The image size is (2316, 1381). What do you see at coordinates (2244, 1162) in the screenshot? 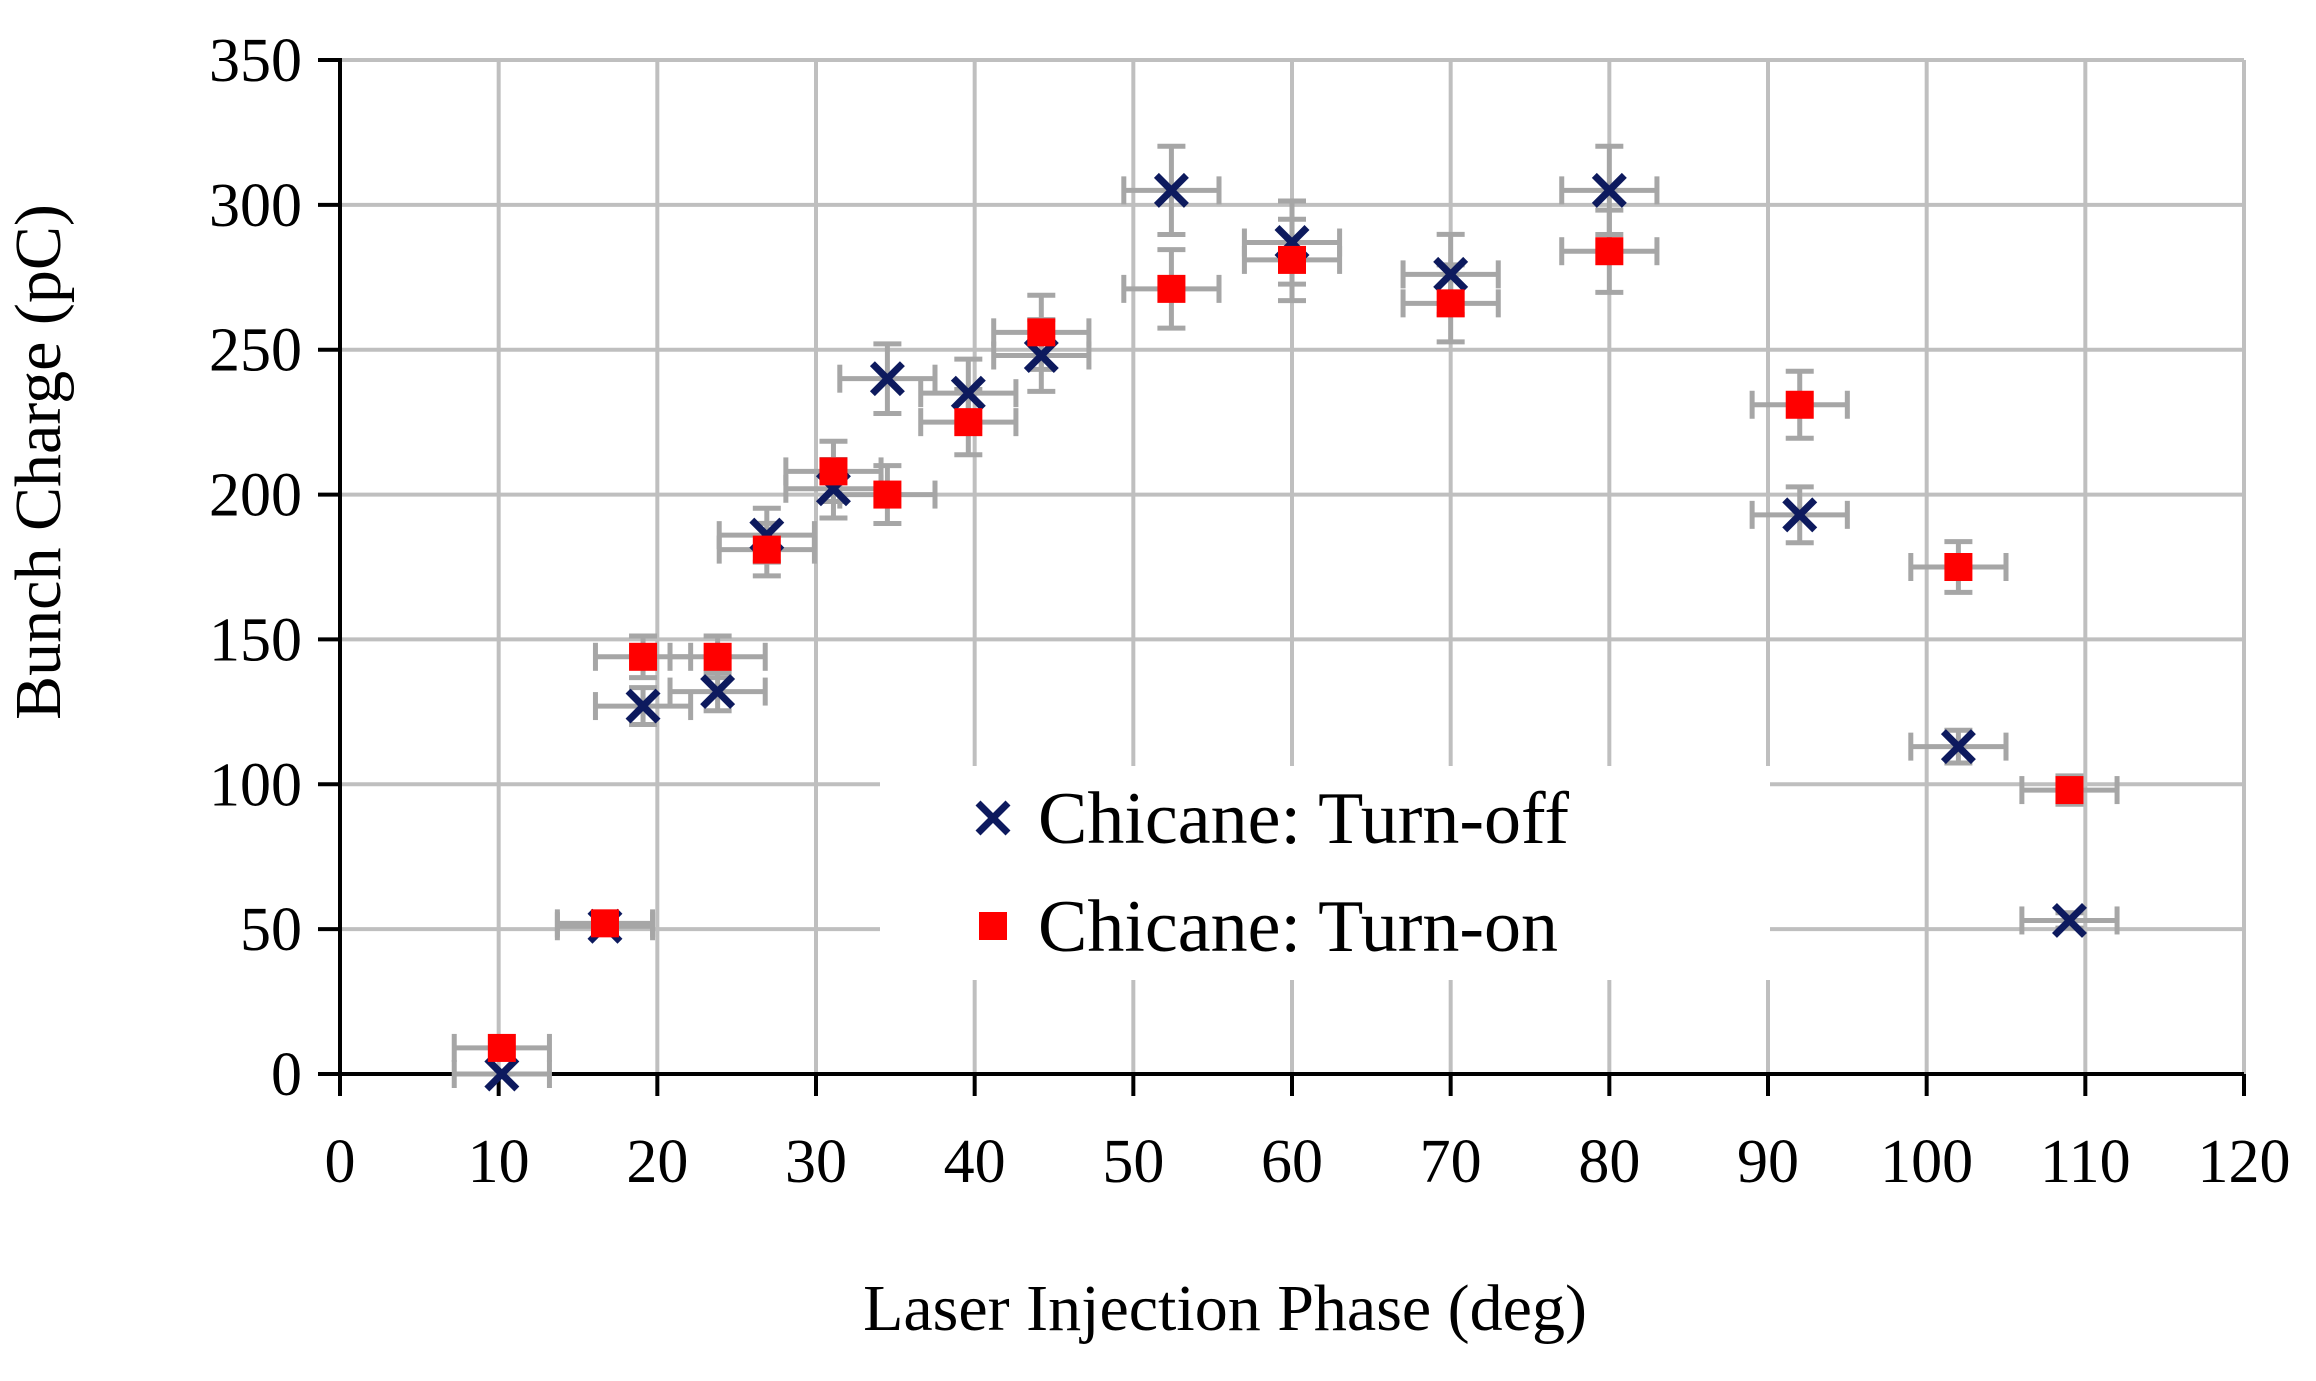
I see `x-tick-label-120: 120` at bounding box center [2244, 1162].